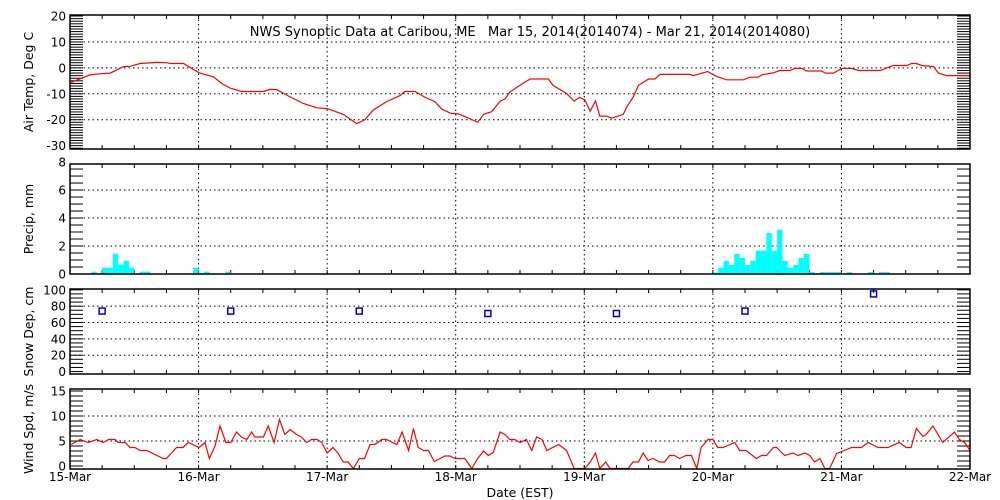 This screenshot has width=1000, height=500. What do you see at coordinates (28, 332) in the screenshot?
I see `snow-y-axis-label: Snow Dep, cm` at bounding box center [28, 332].